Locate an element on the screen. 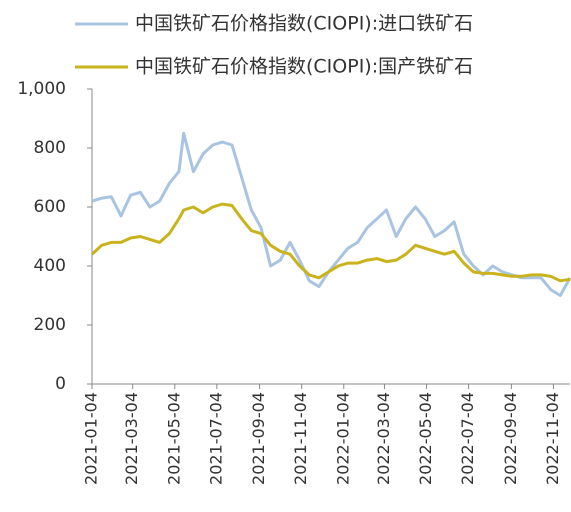 The image size is (571, 512). x-tick-label: 2022-11-04 is located at coordinates (552, 438).